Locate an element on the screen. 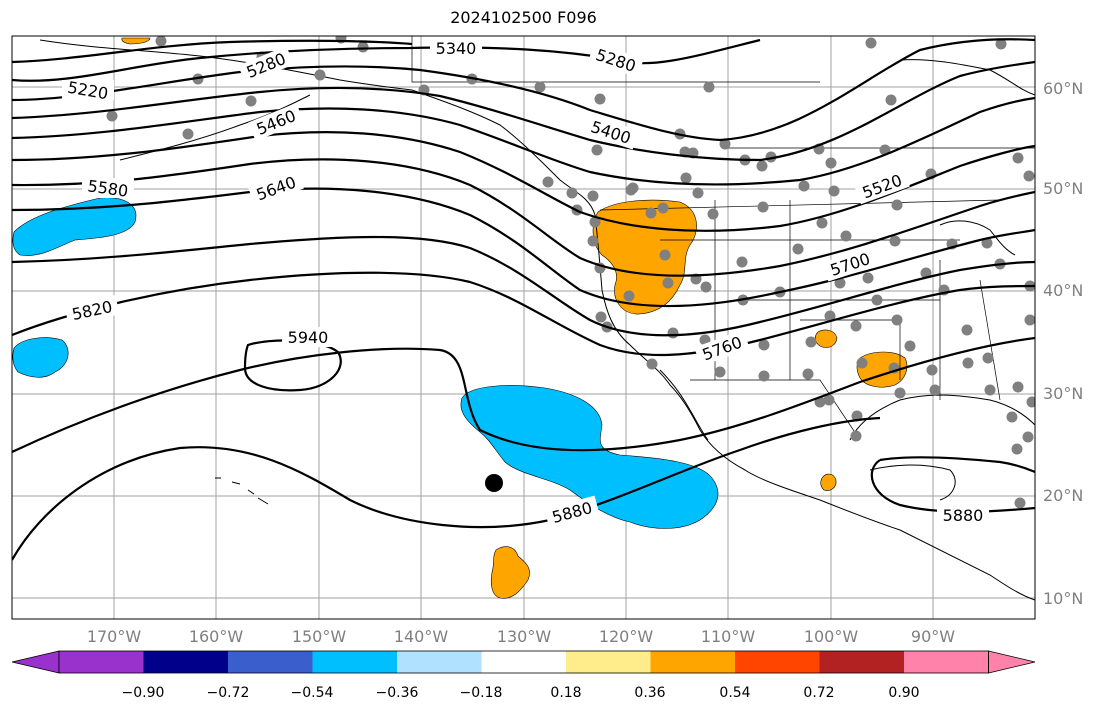 This screenshot has height=712, width=1105. colorbar-tick-label: 0.36 is located at coordinates (649, 693).